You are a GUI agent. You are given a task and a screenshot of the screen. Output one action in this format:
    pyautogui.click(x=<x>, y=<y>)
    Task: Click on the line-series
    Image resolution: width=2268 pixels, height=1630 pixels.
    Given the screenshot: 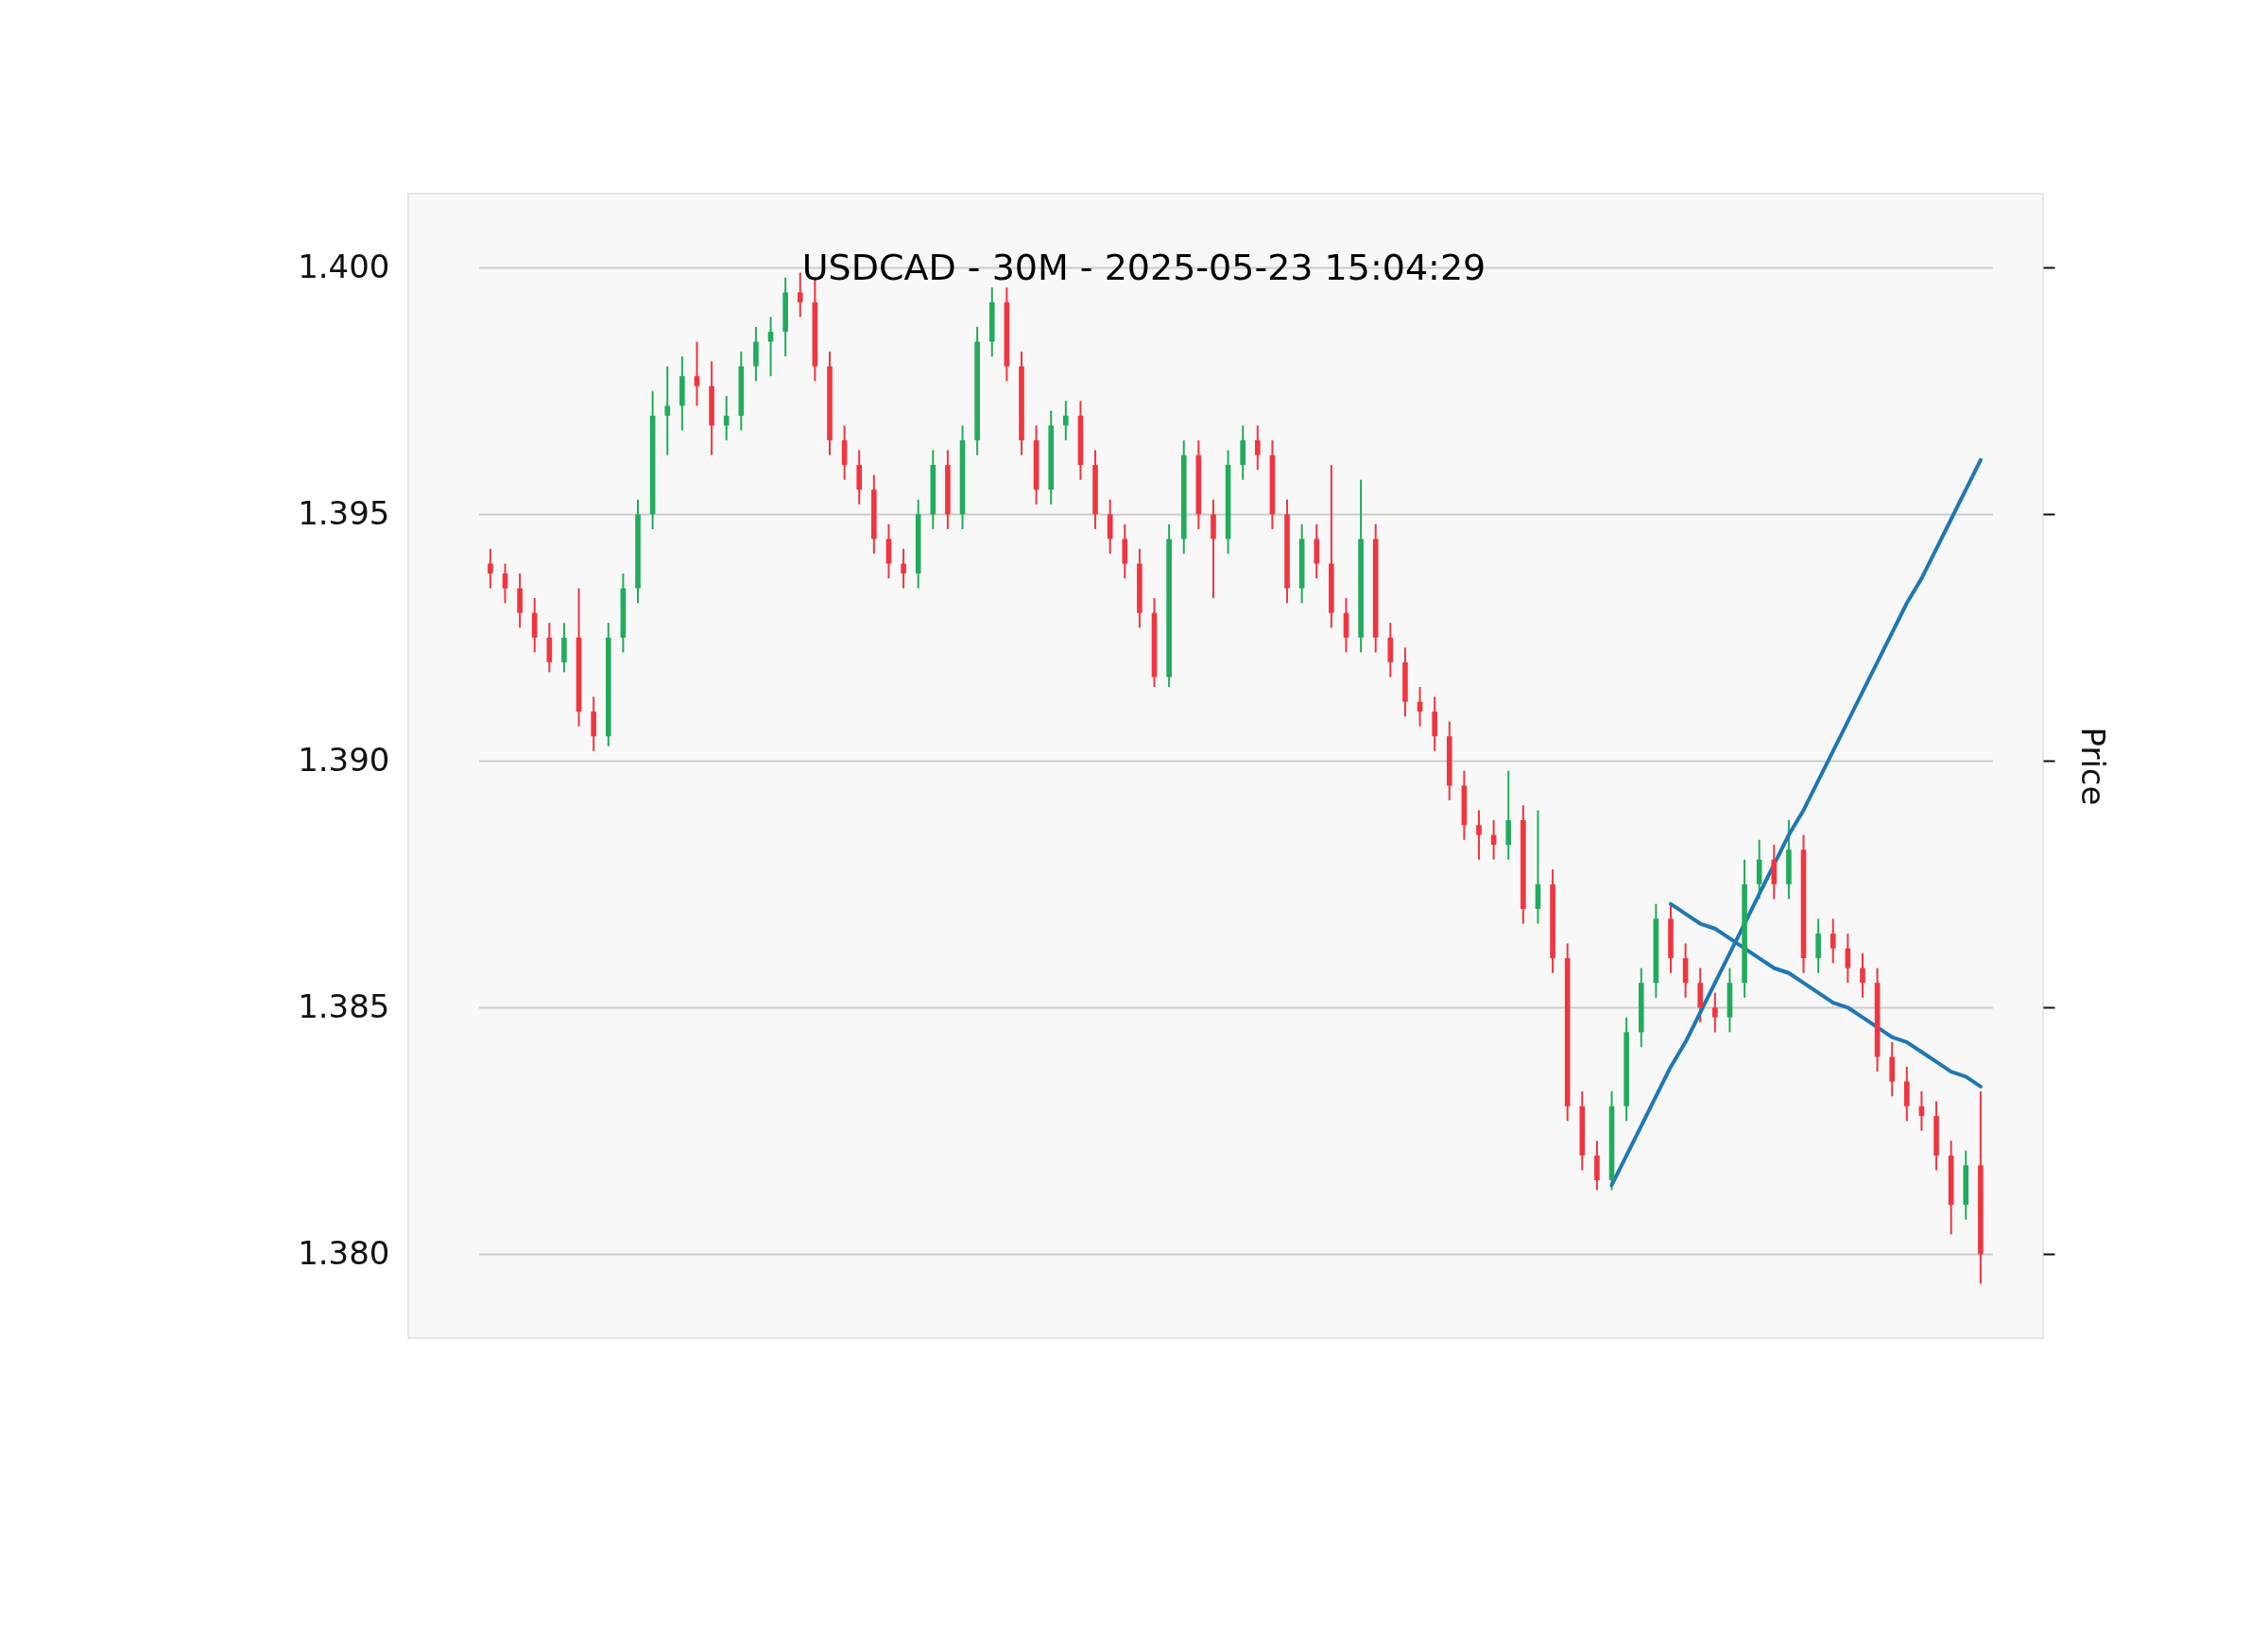 What is the action you would take?
    pyautogui.click(x=1796, y=823)
    